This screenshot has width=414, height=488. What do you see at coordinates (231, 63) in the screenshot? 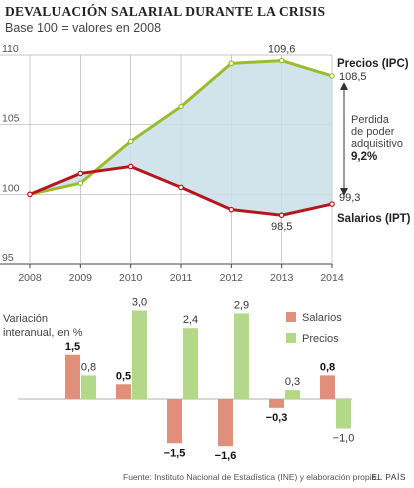
I see `point-precios-ipc-2012` at bounding box center [231, 63].